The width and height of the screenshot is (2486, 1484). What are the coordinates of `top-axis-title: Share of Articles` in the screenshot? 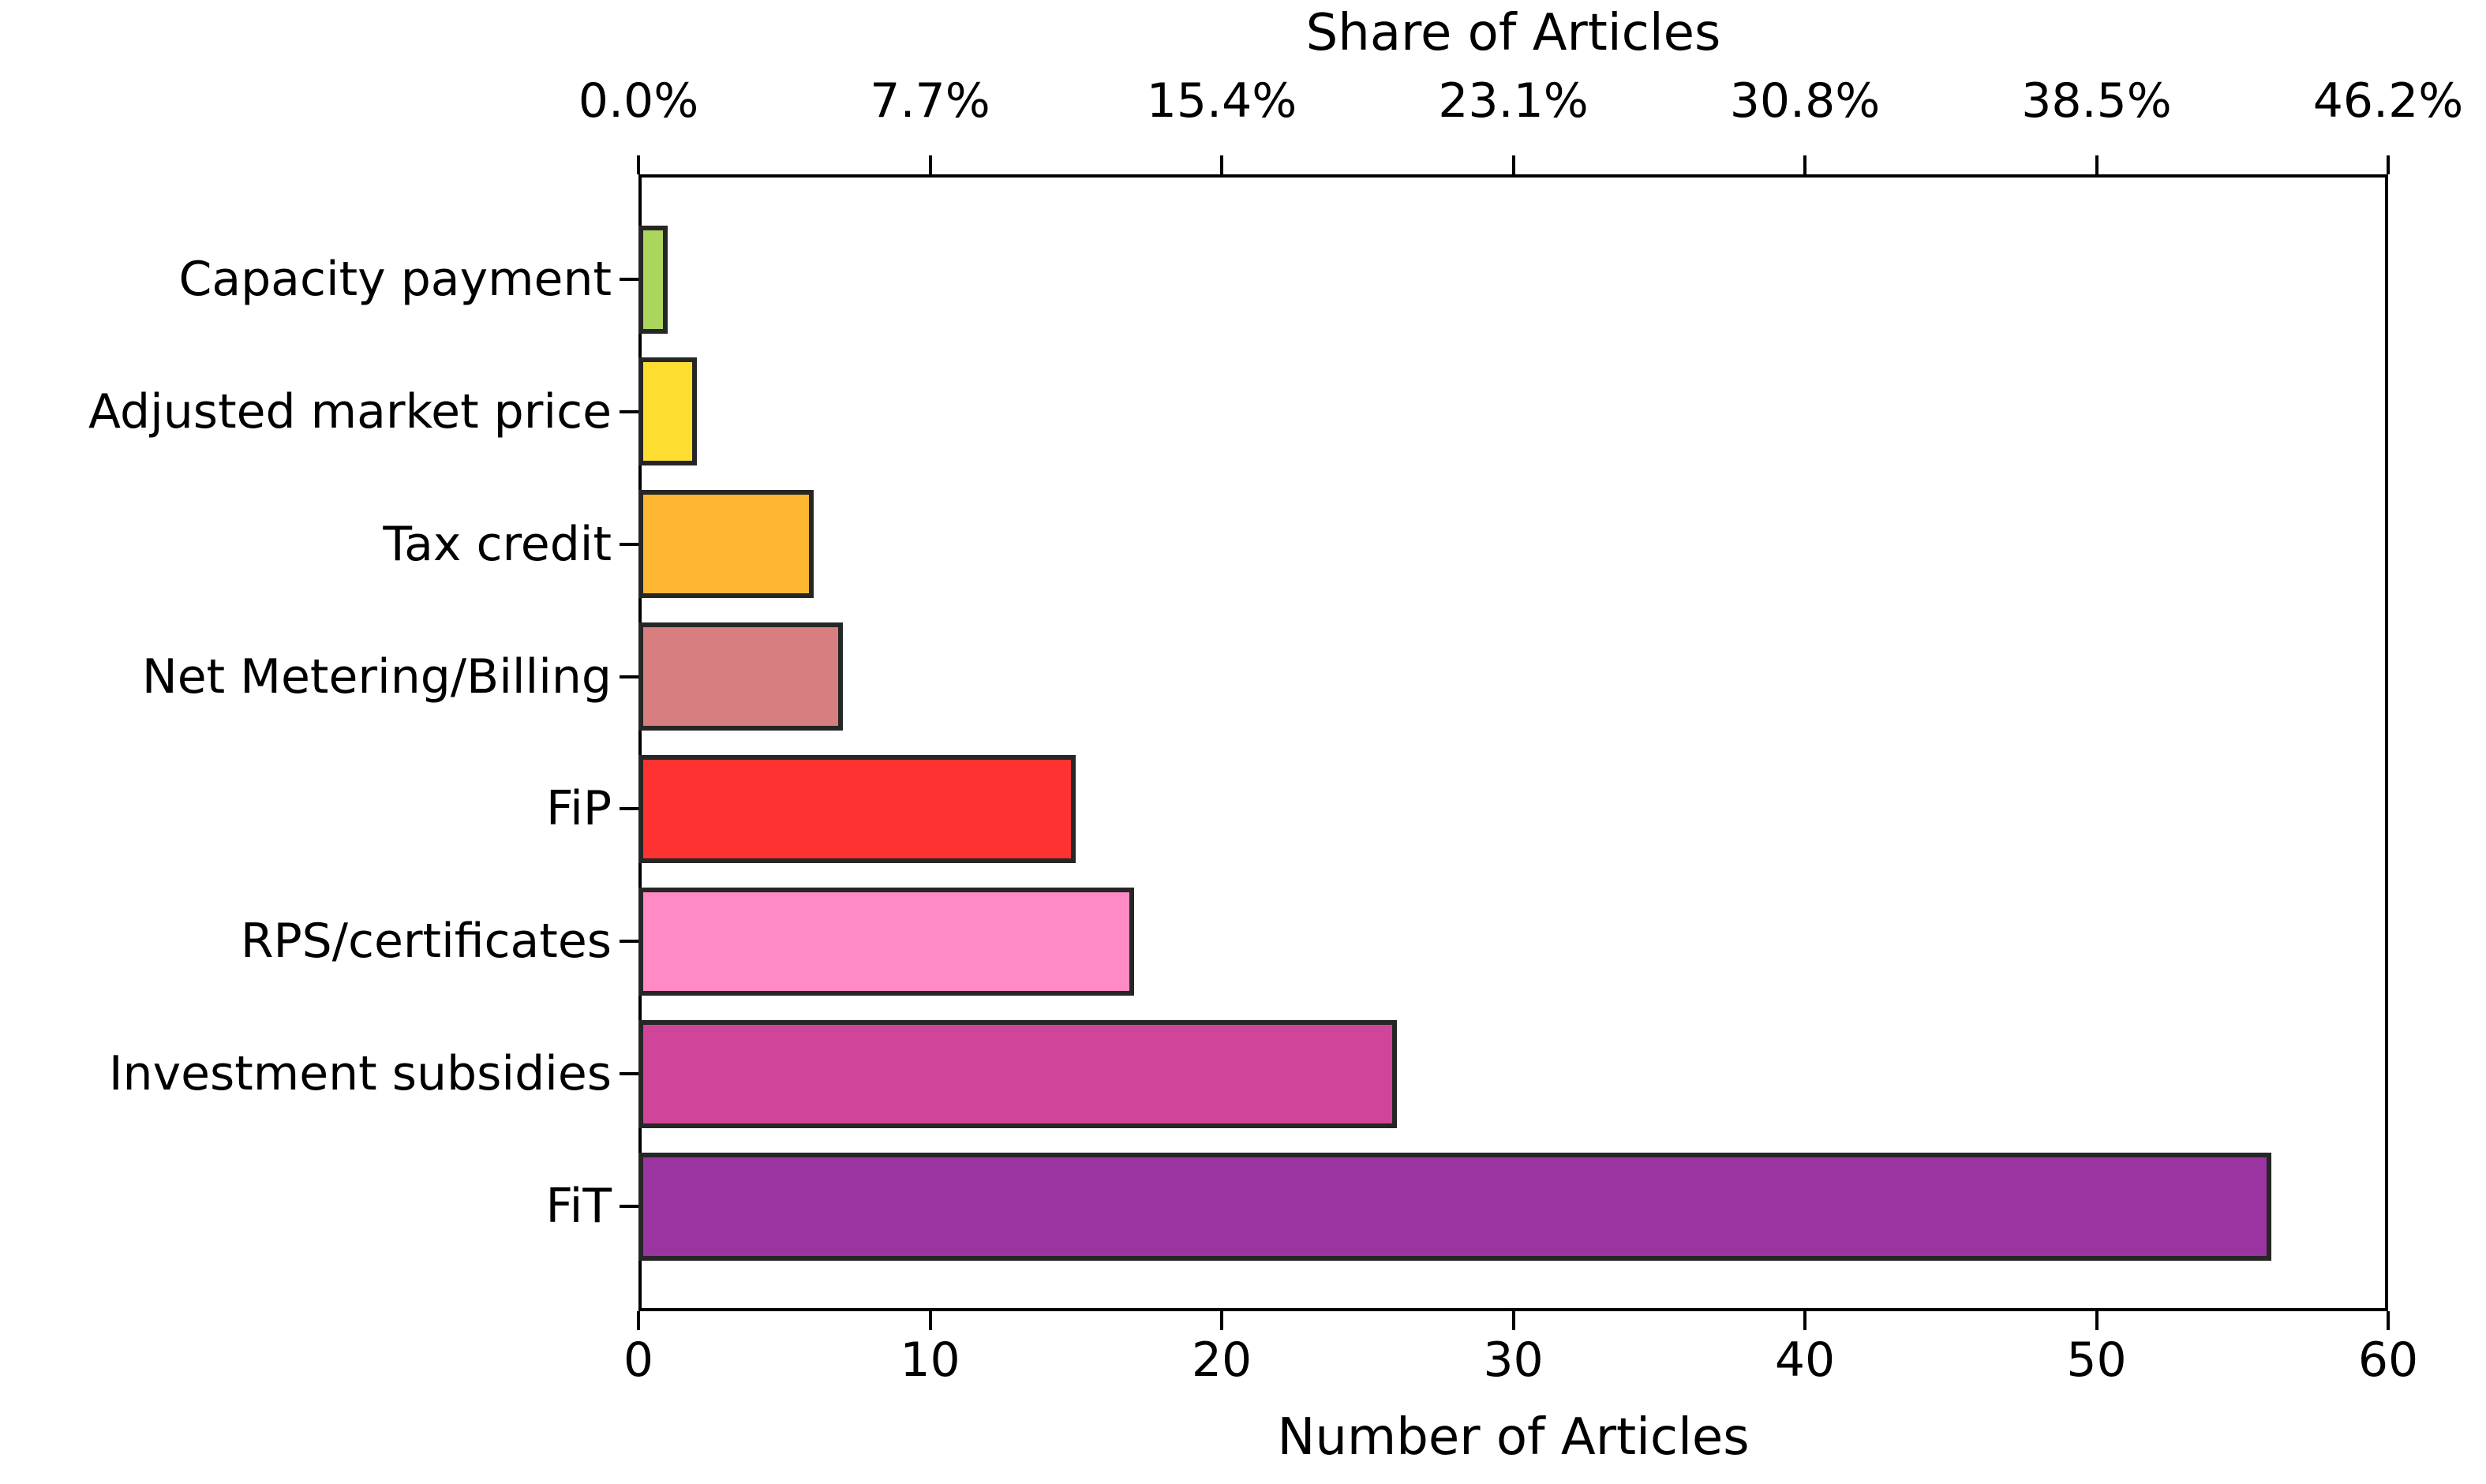 It's located at (1513, 33).